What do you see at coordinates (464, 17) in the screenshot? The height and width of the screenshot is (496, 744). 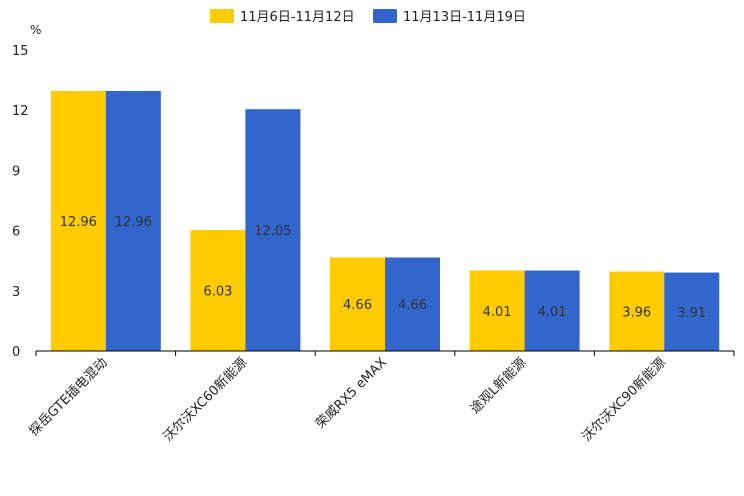 I see `legend-label-series-2: 11月13日-11月19日` at bounding box center [464, 17].